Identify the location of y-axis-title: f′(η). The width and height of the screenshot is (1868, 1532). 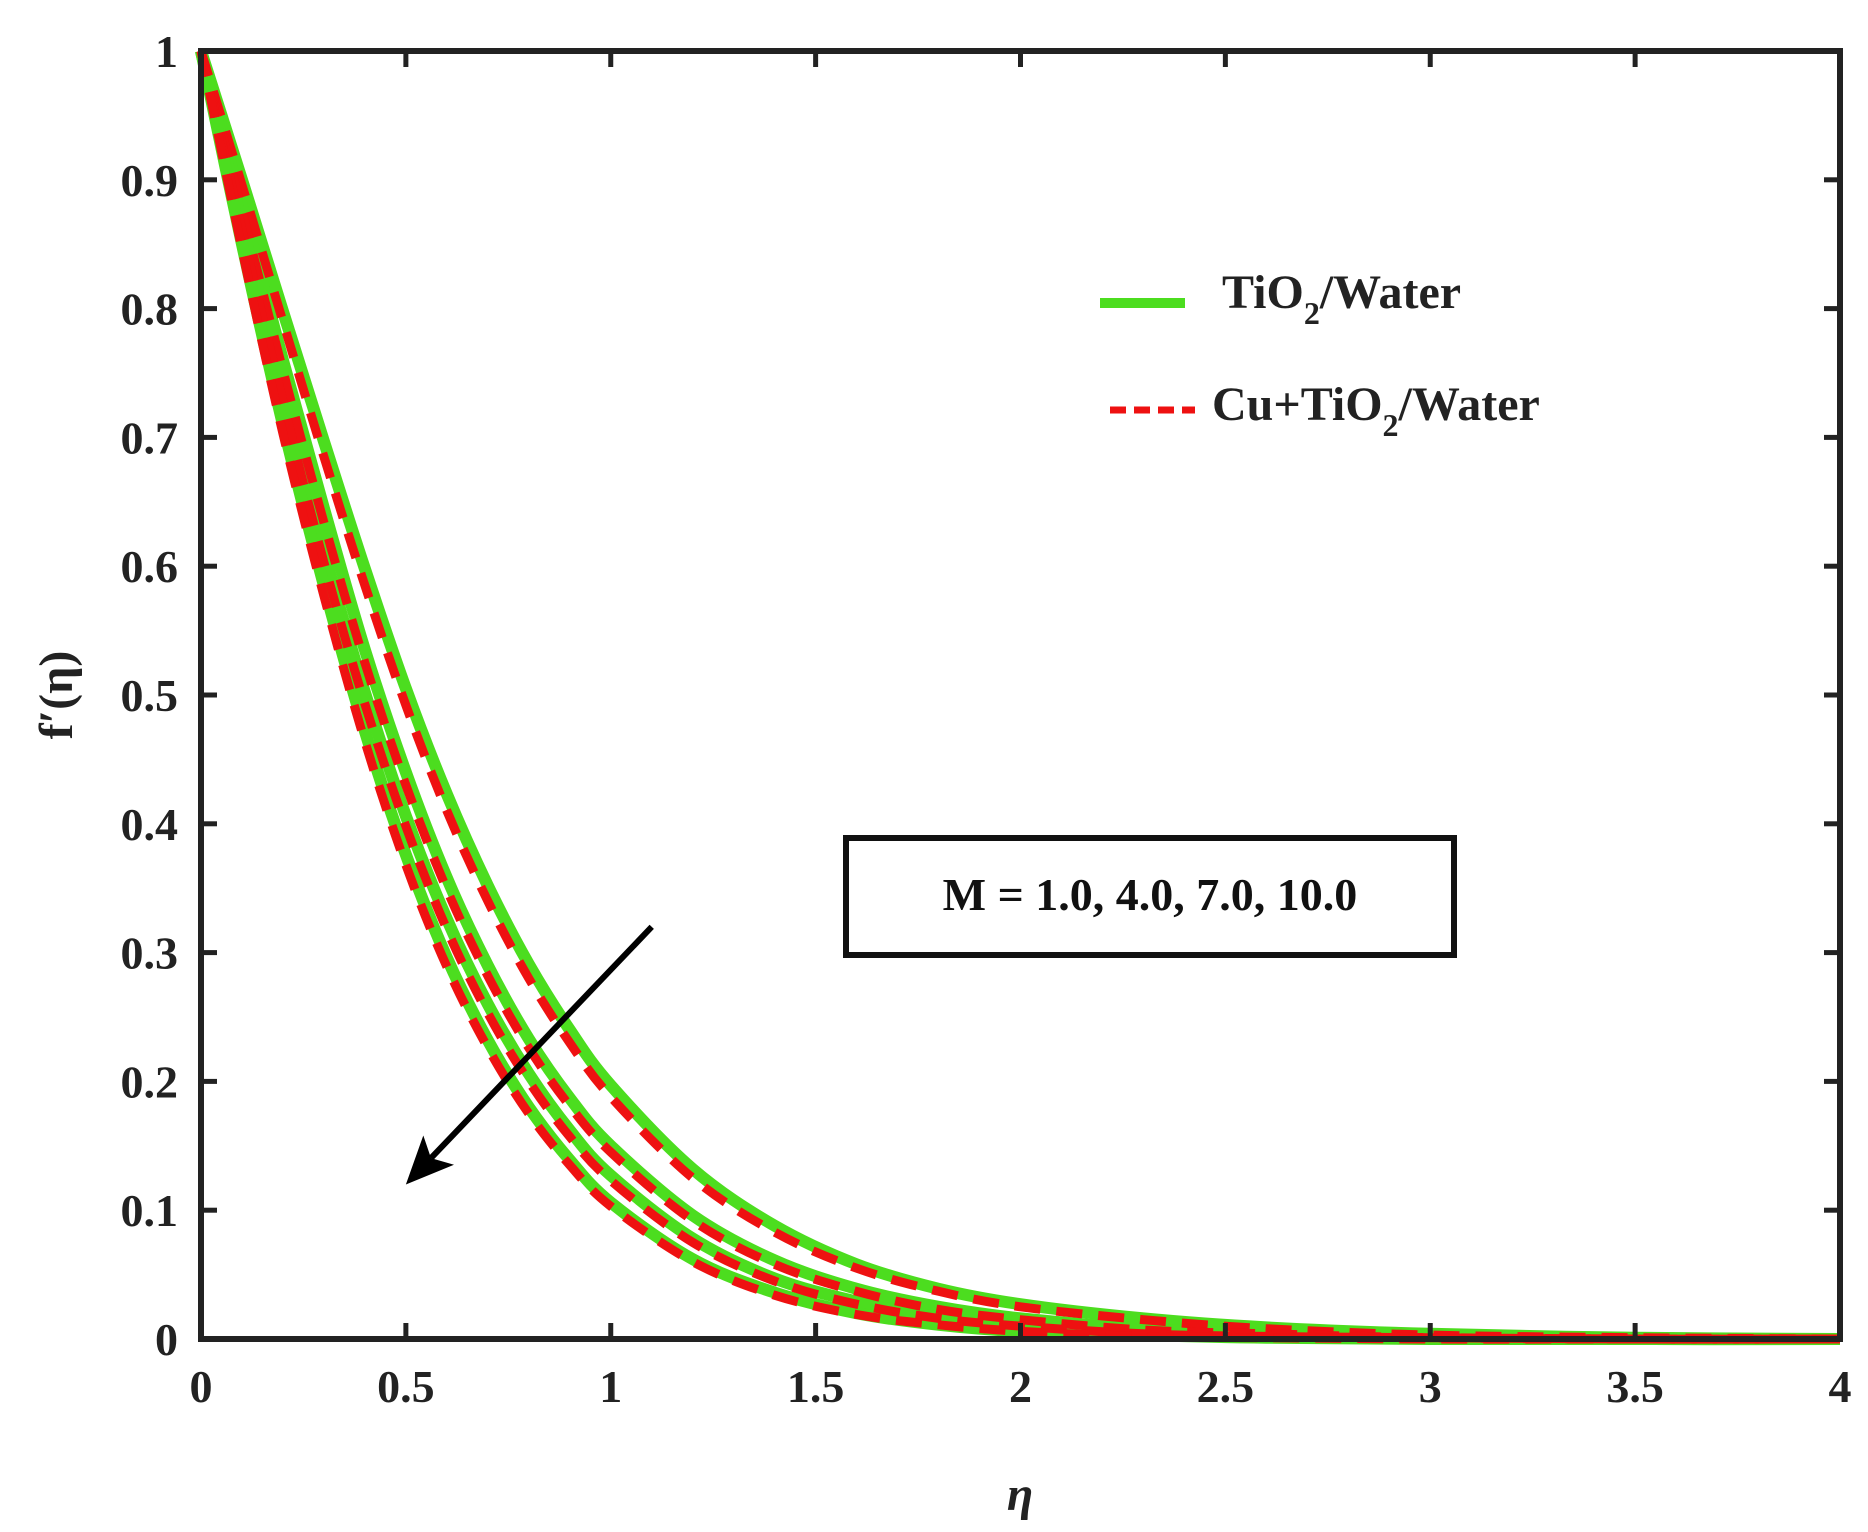
(56, 695).